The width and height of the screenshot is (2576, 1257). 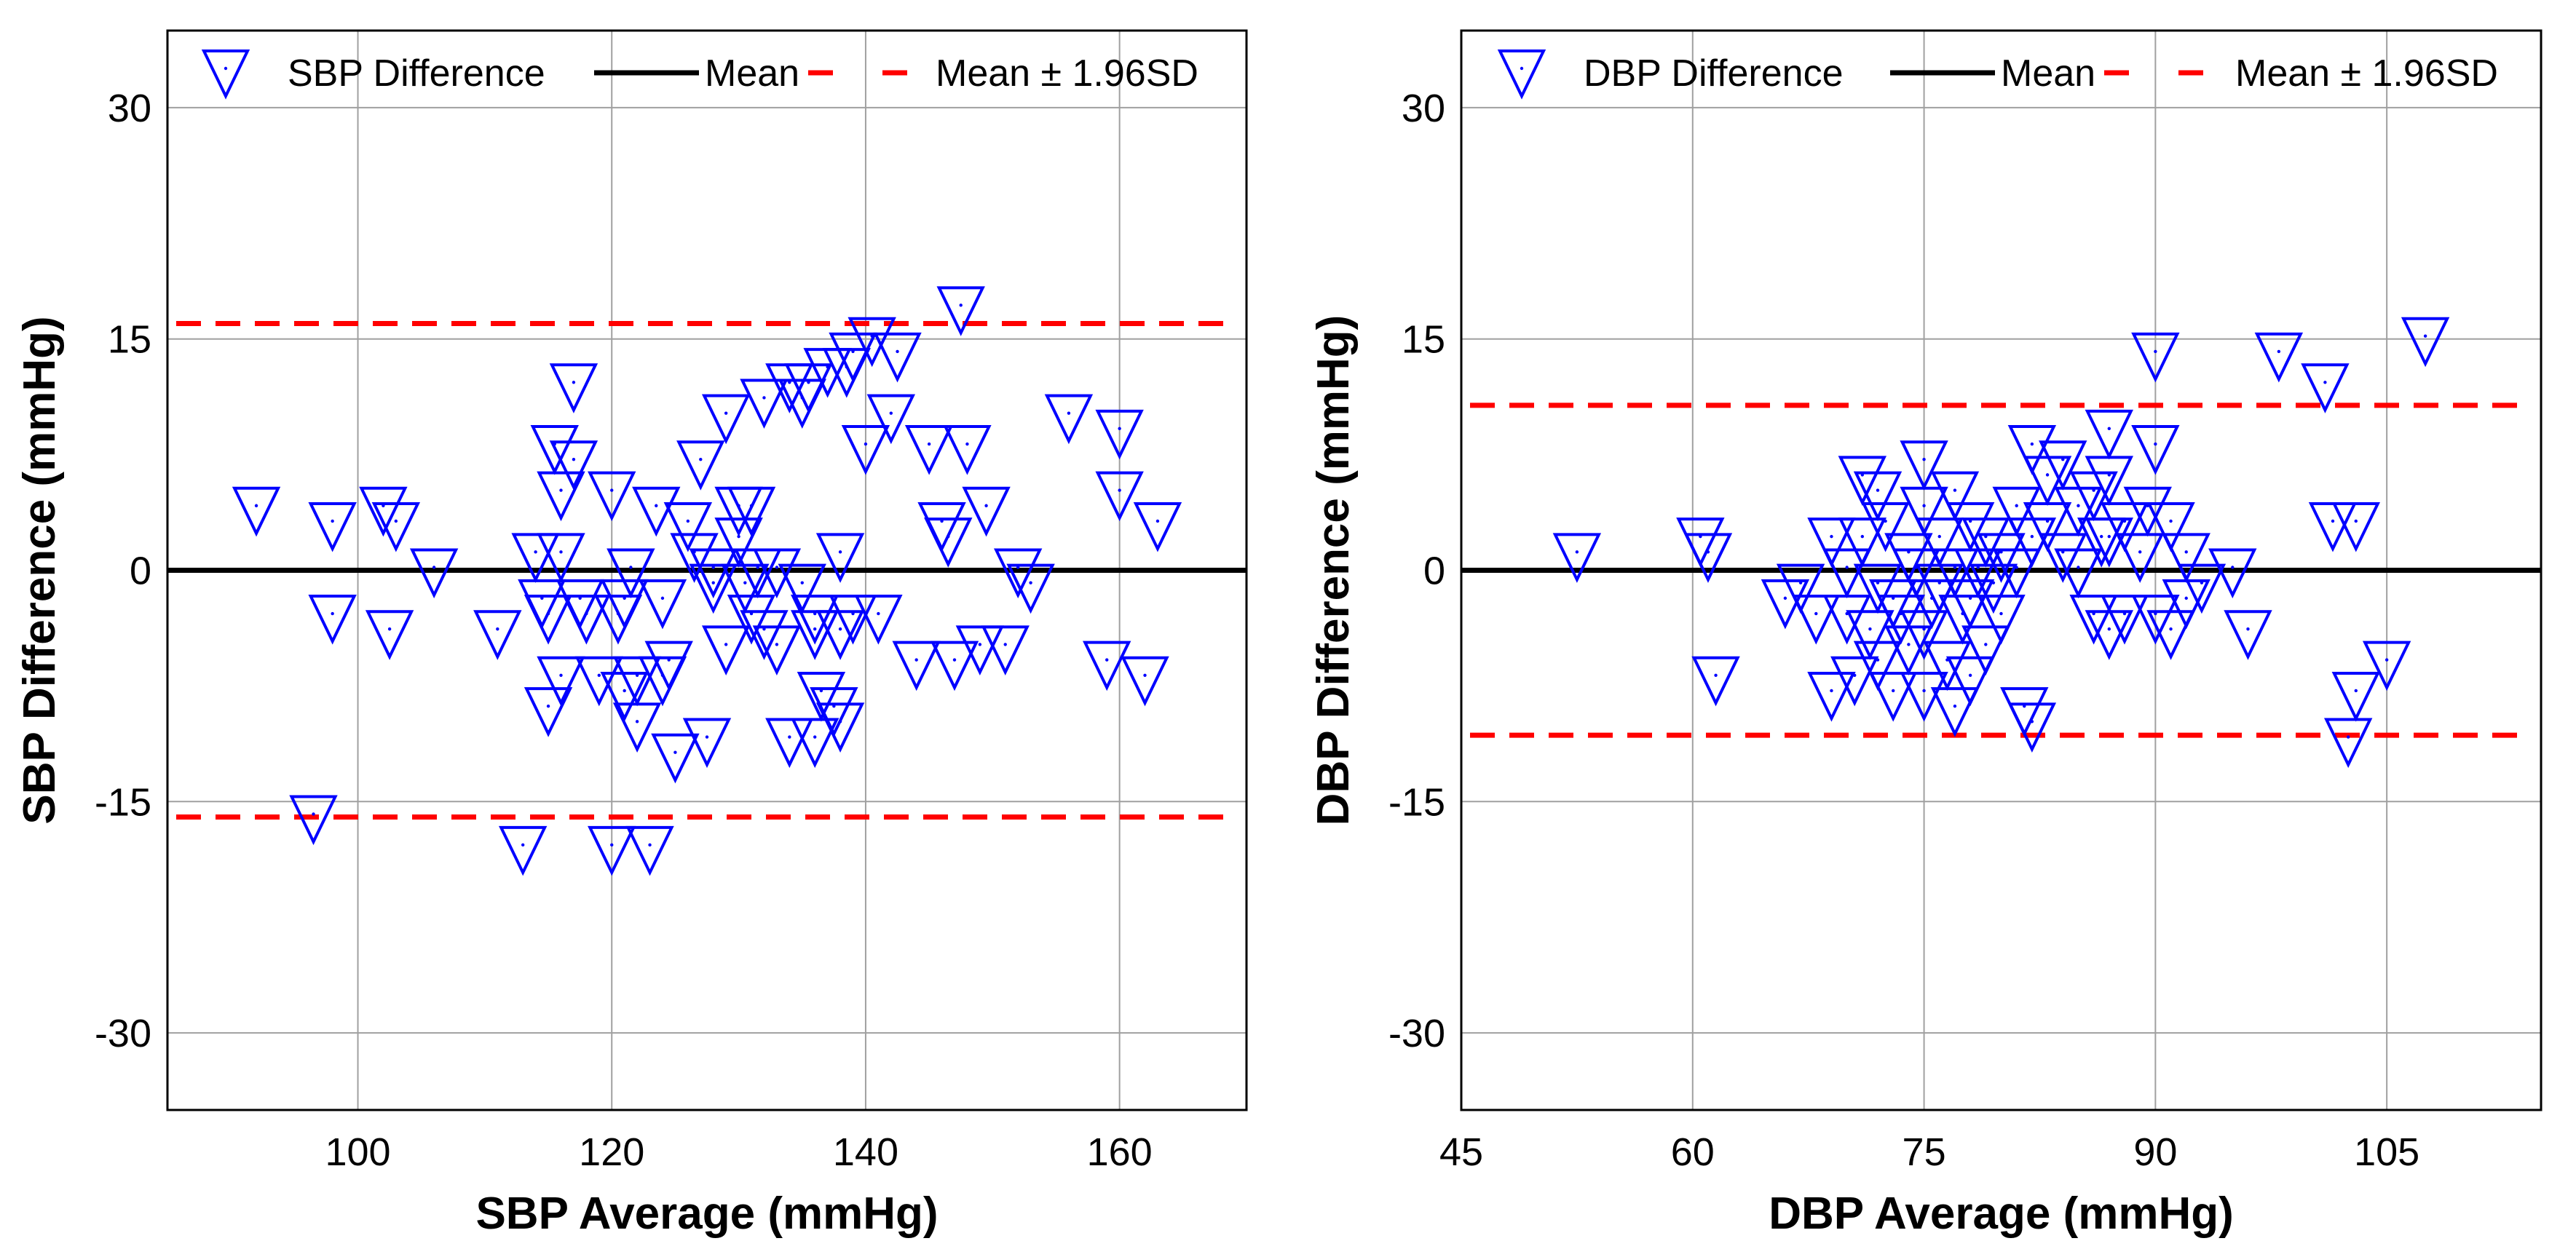 What do you see at coordinates (129, 340) in the screenshot?
I see `y-tick-label: 15` at bounding box center [129, 340].